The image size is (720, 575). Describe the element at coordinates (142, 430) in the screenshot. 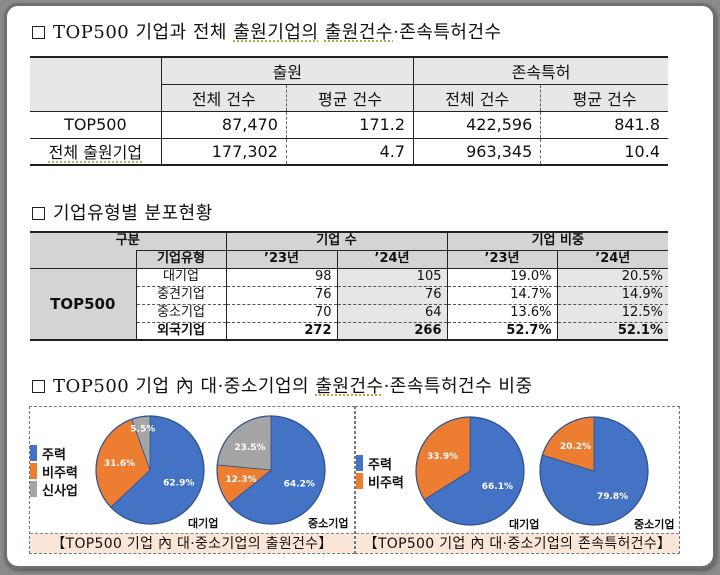

I see `pie-value-label: 5.5%` at that location.